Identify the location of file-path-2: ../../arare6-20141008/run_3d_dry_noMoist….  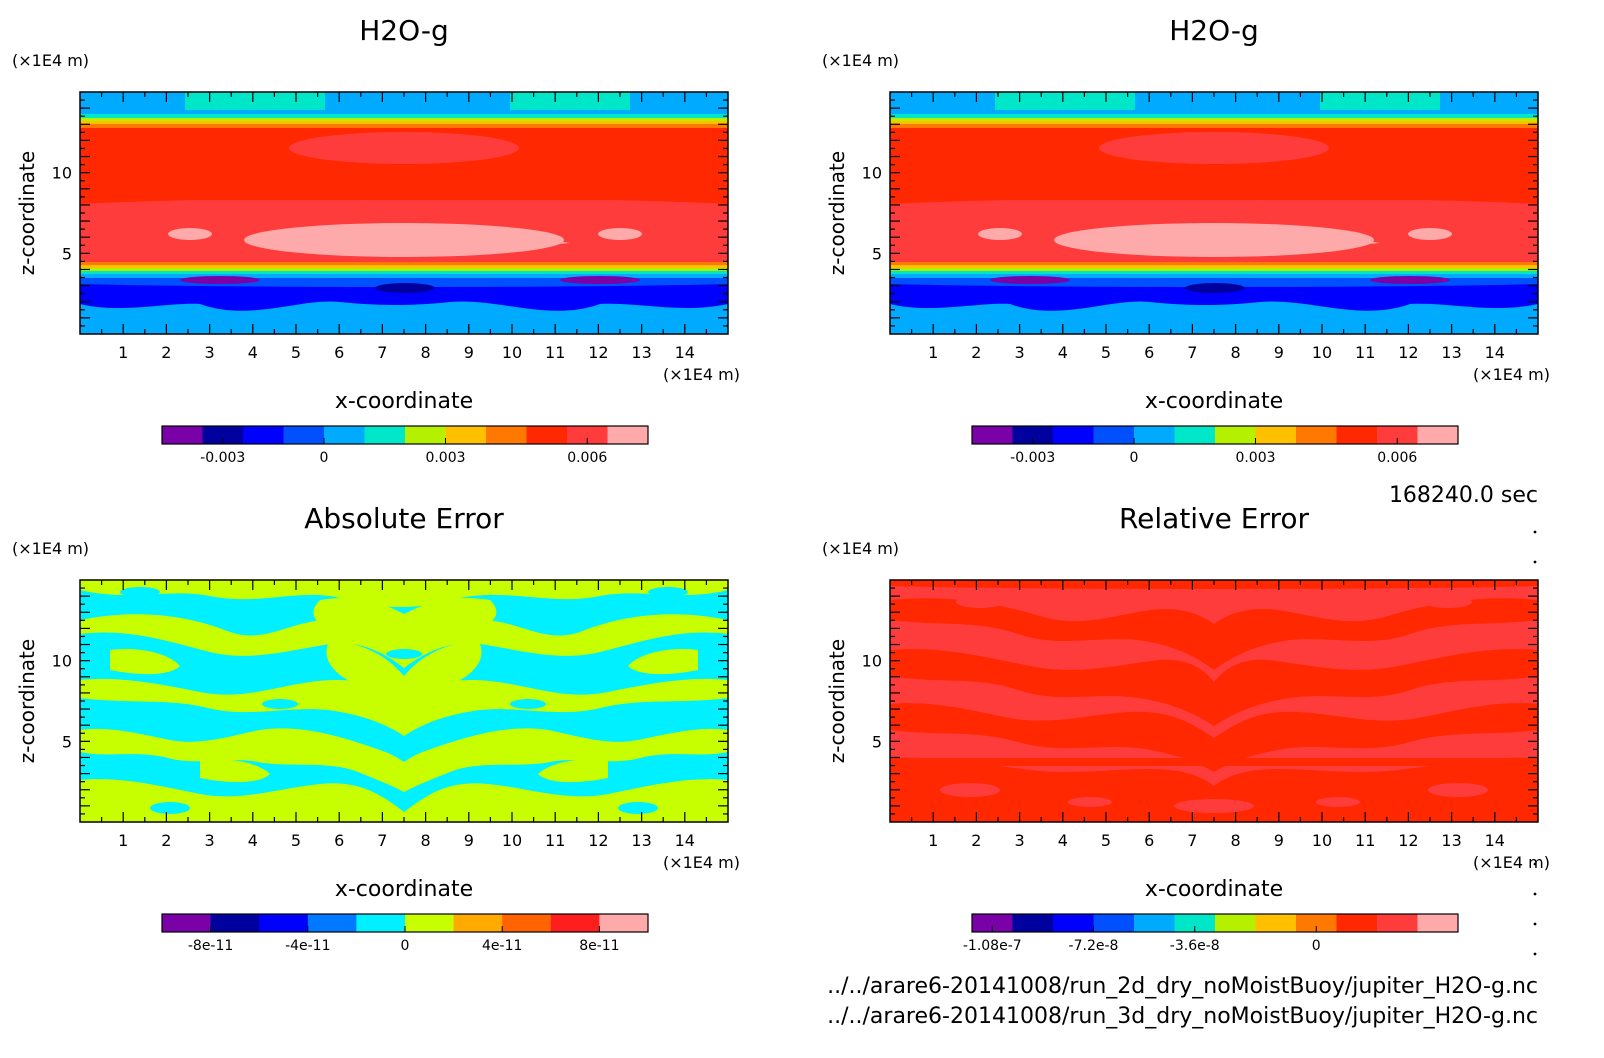
(1182, 1016).